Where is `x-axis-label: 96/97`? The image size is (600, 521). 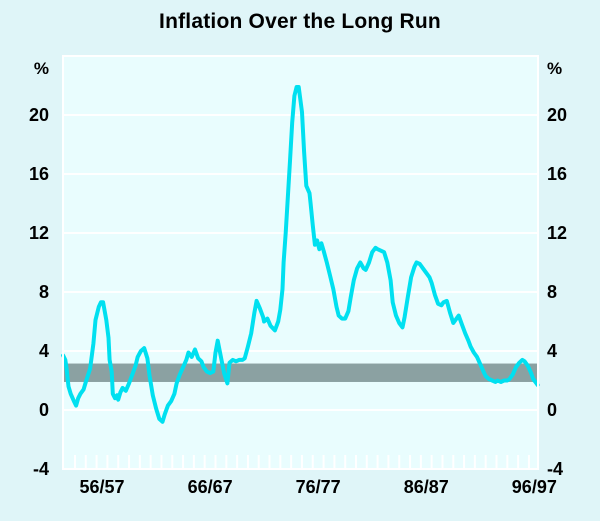 x-axis-label: 96/97 is located at coordinates (534, 487).